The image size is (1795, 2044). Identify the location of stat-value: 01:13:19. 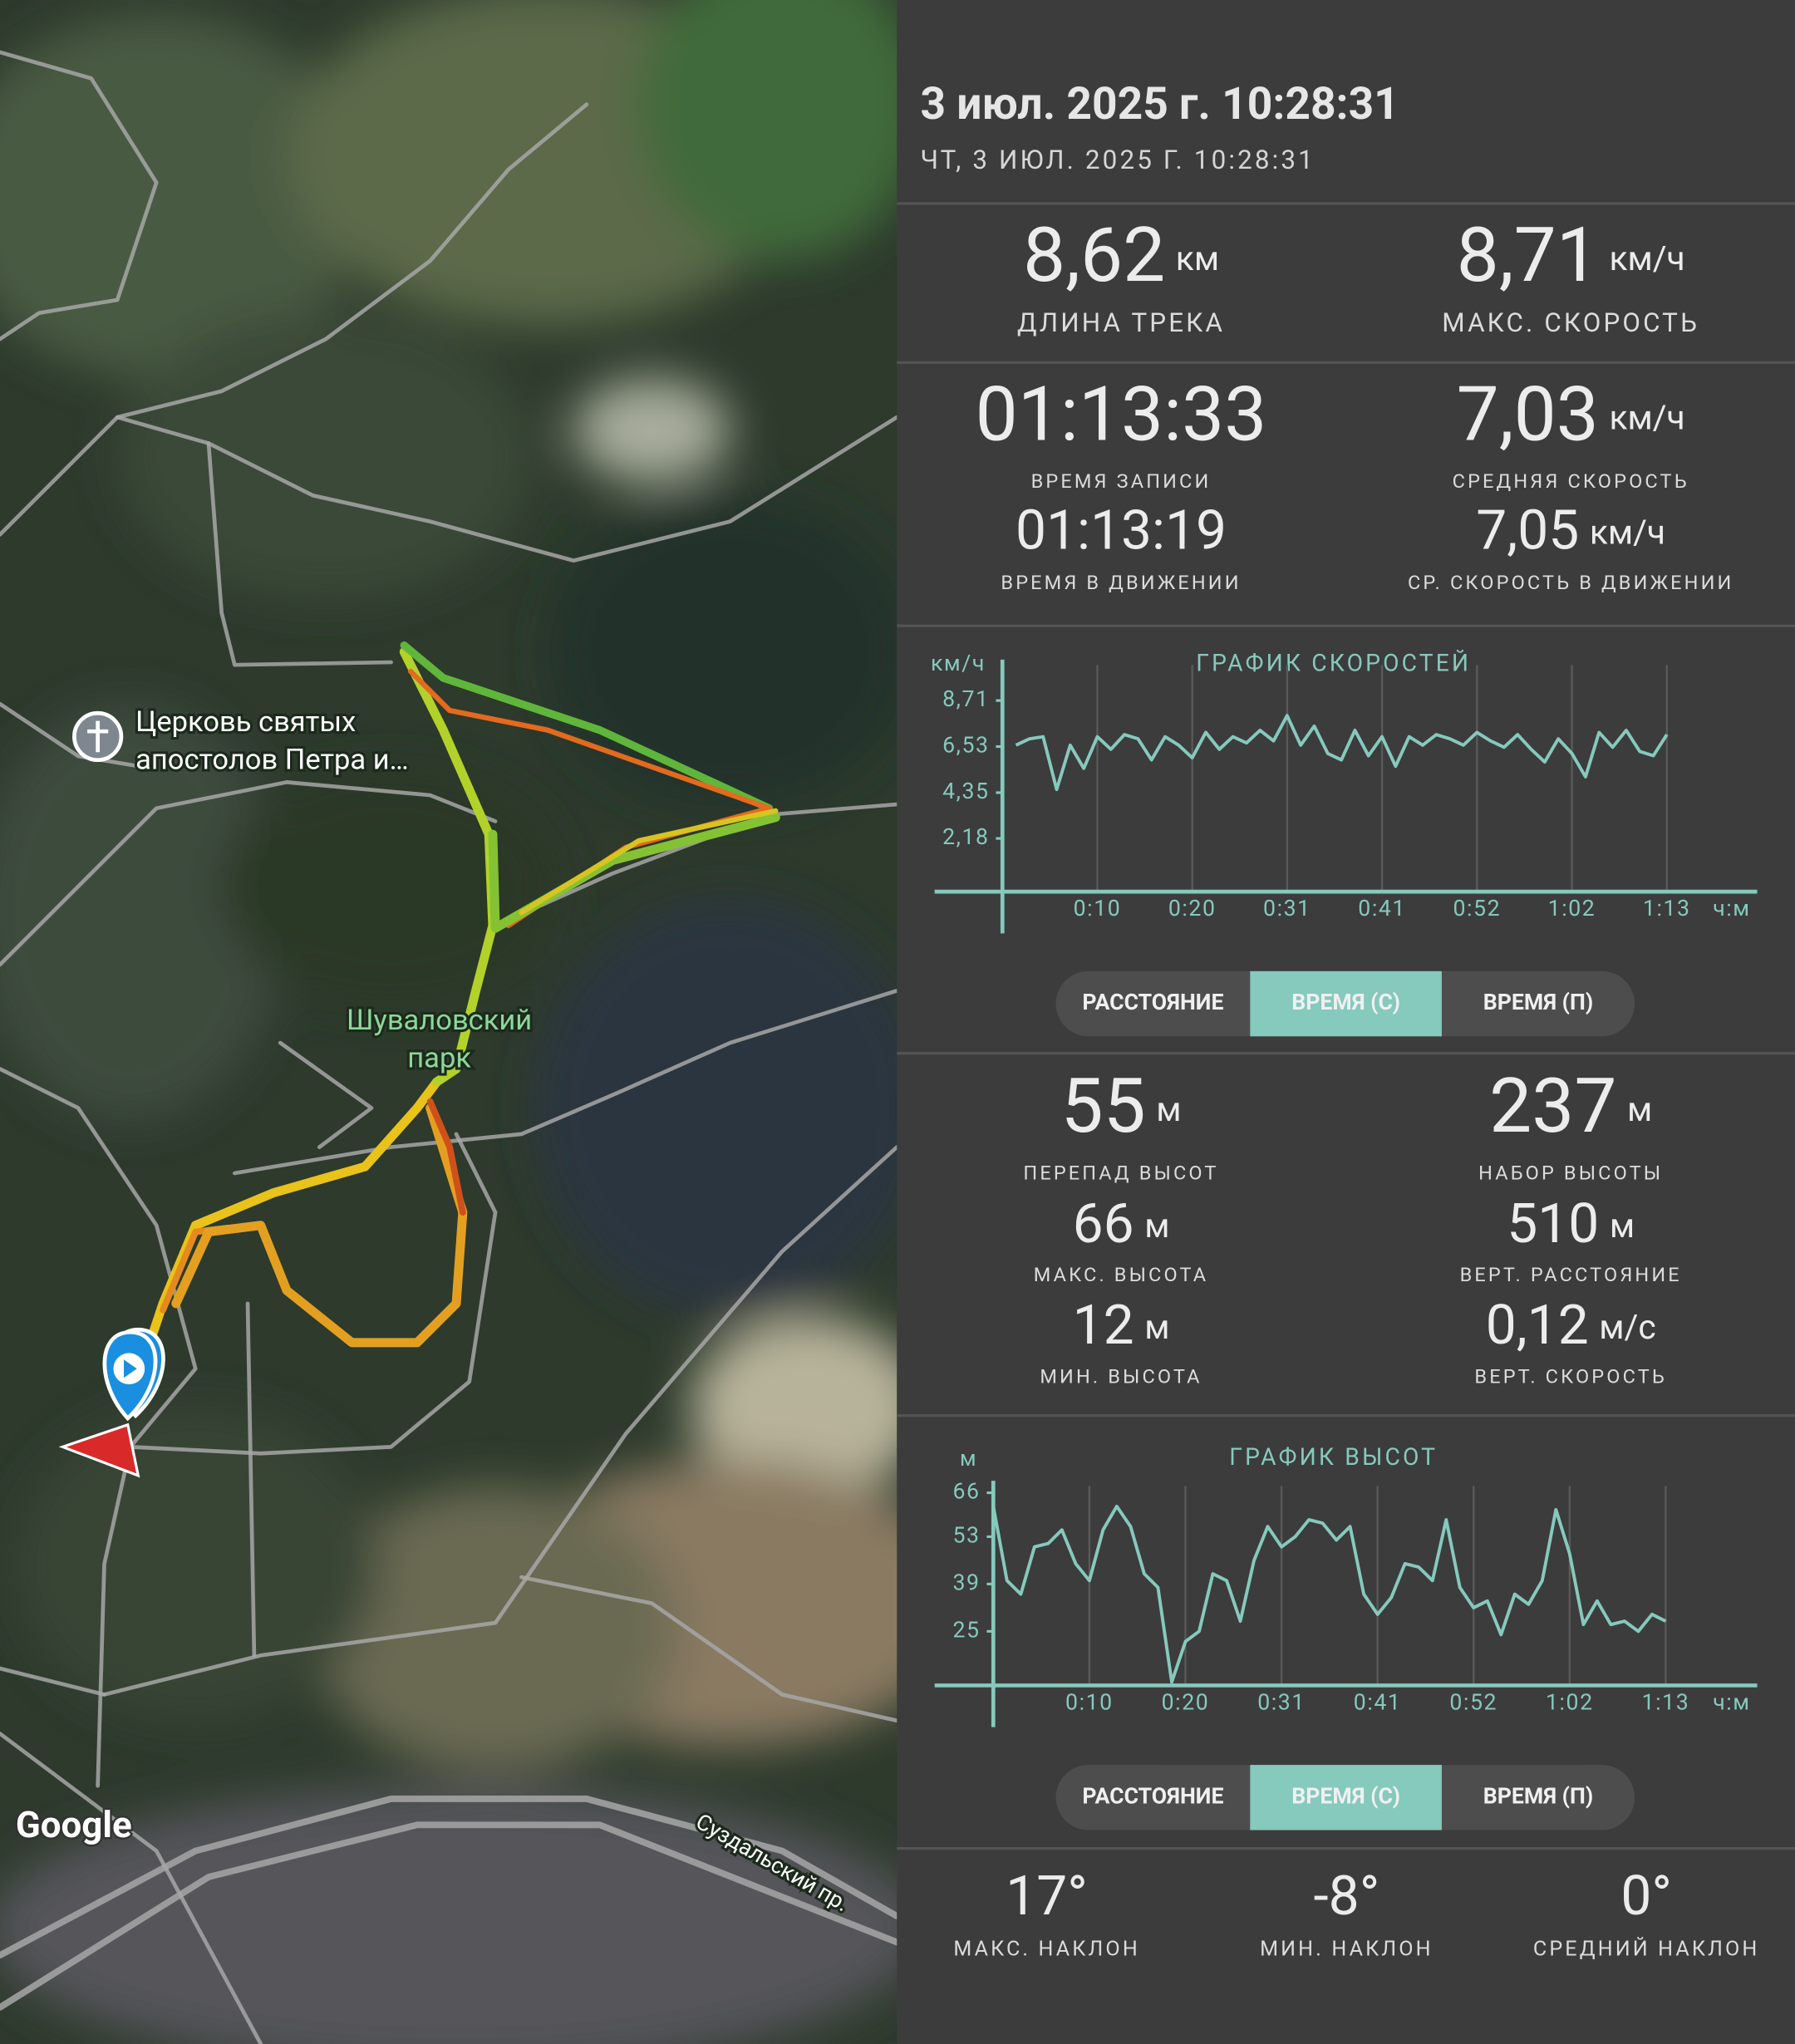
(1121, 531).